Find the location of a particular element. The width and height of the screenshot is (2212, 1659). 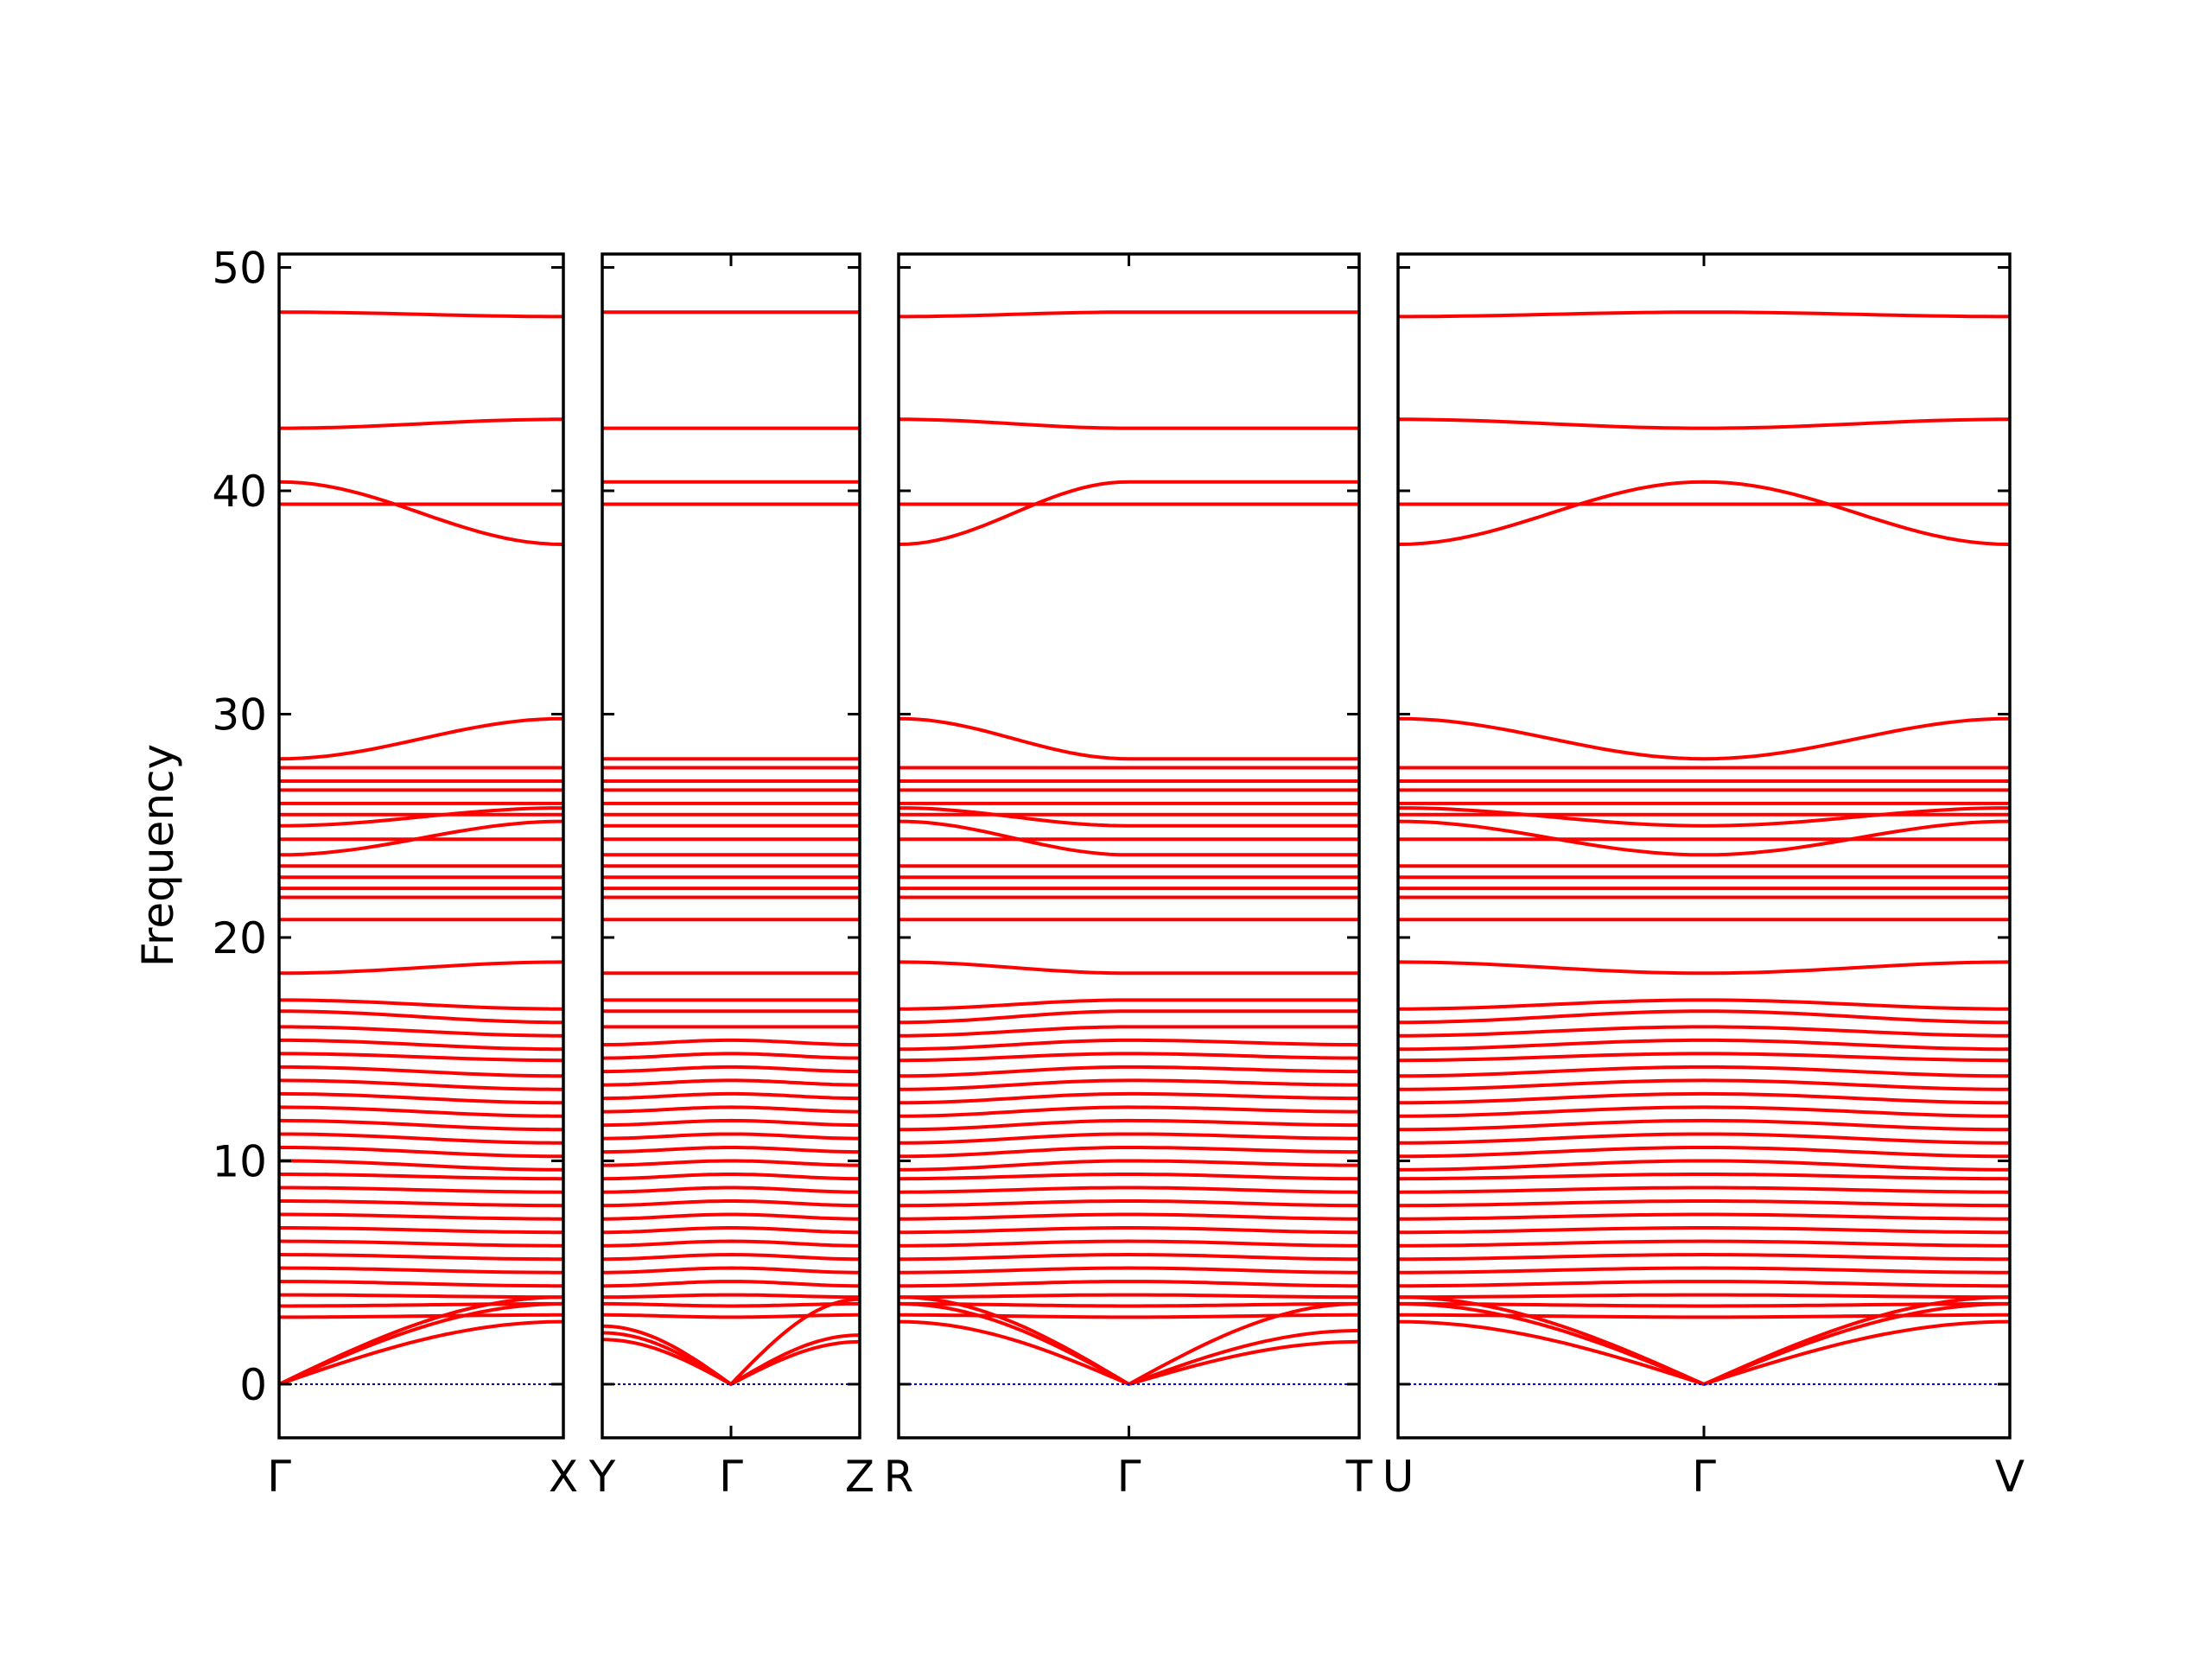

x-tick-label: X is located at coordinates (563, 1477).